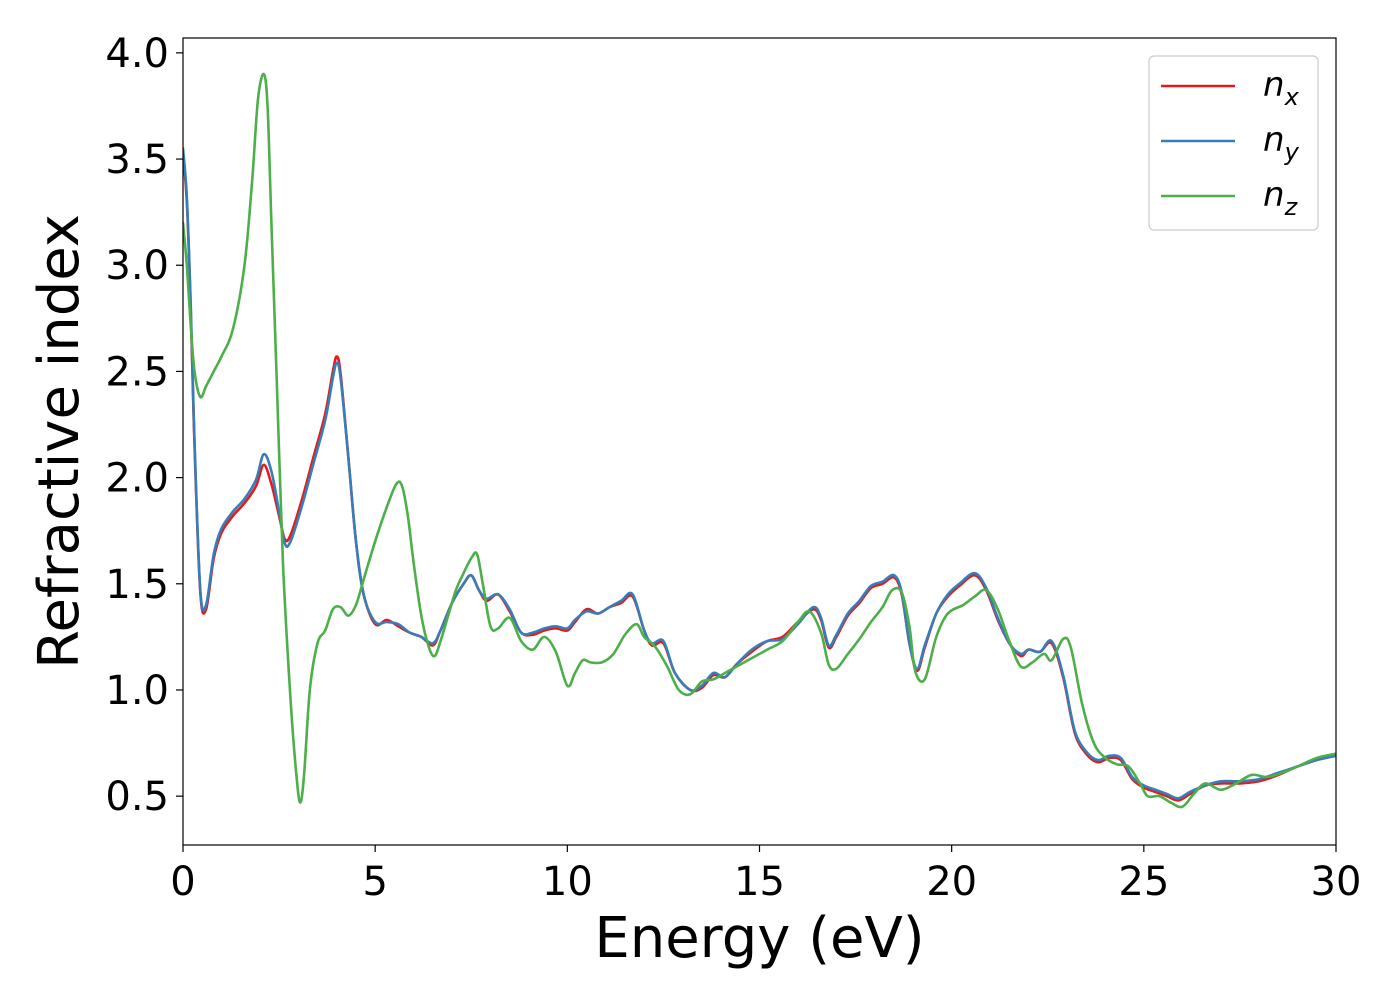  I want to click on x-tick-label: 15, so click(759, 882).